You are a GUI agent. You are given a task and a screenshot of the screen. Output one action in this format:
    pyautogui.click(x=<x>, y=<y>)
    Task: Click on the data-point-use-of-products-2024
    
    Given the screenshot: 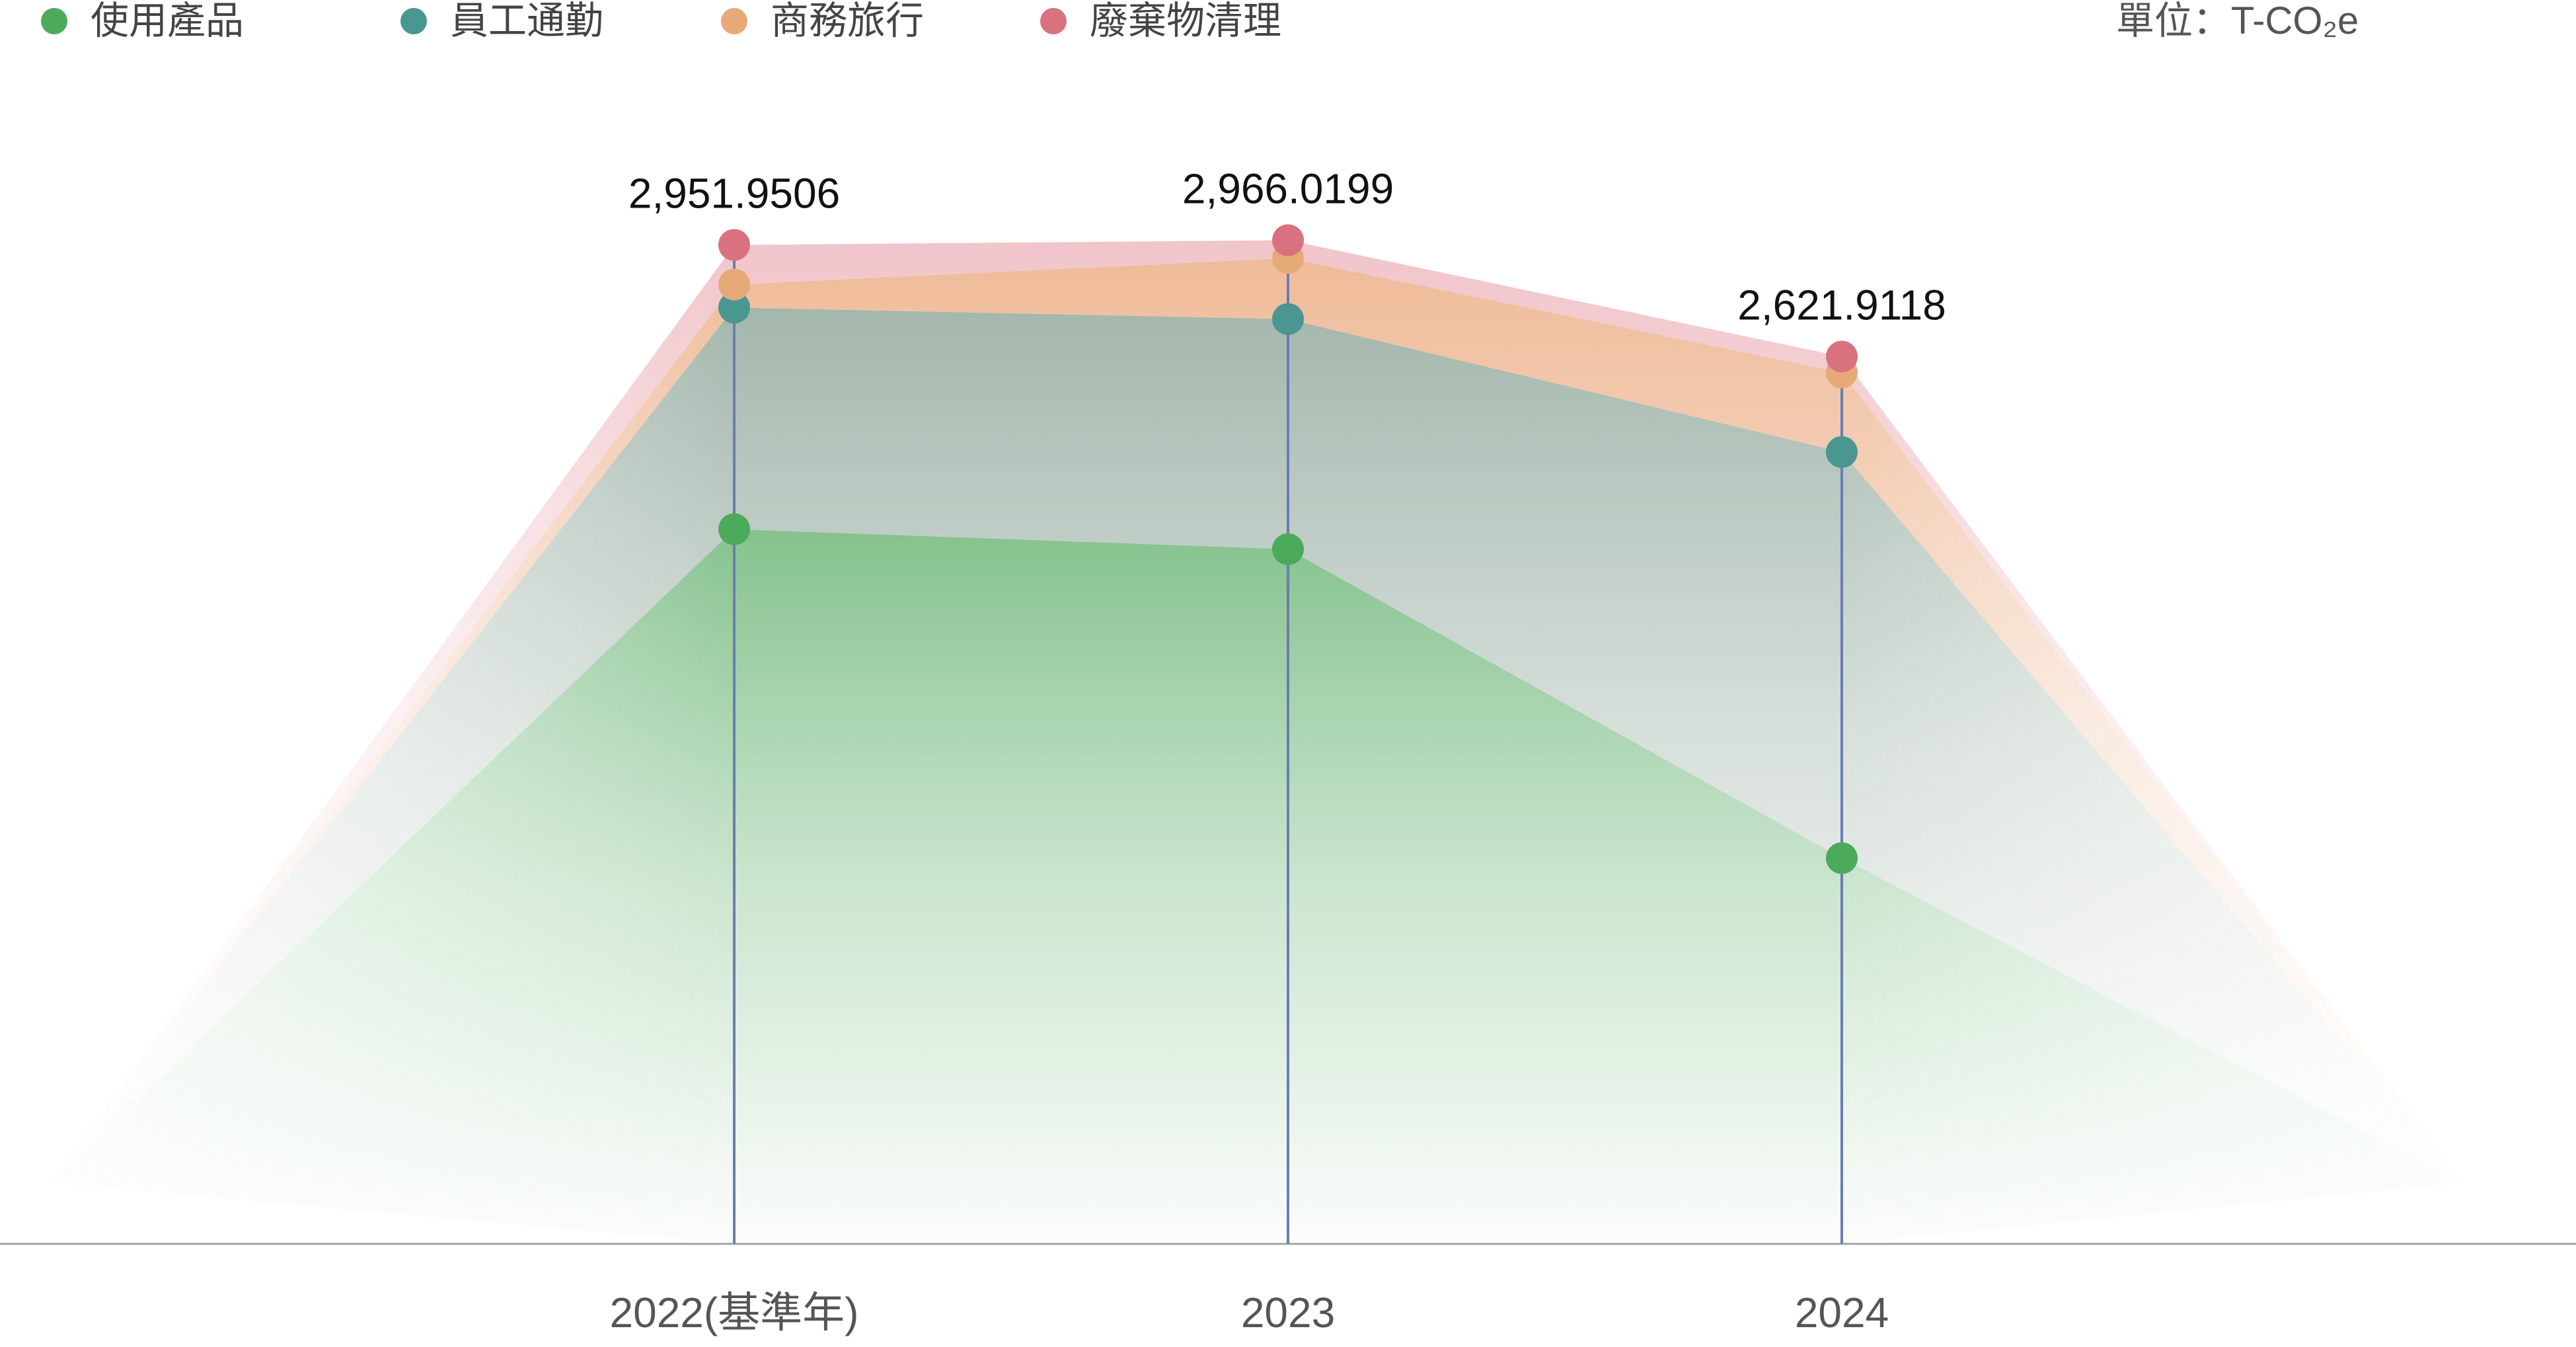 What is the action you would take?
    pyautogui.click(x=1842, y=858)
    